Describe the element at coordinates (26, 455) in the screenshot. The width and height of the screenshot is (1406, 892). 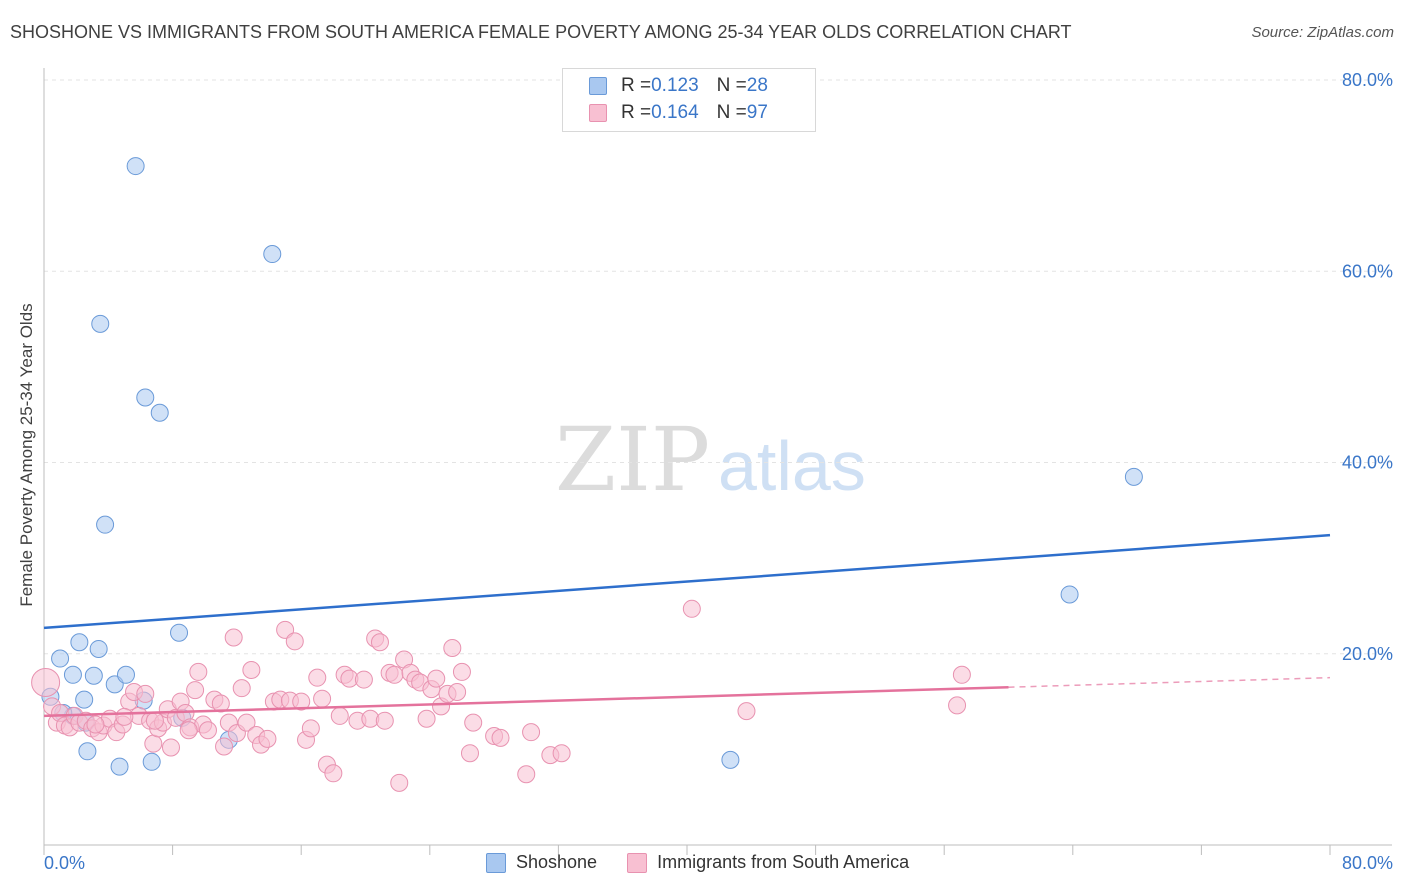
I see `y-axis-title: Female Poverty Among 25-34 Year Olds` at that location.